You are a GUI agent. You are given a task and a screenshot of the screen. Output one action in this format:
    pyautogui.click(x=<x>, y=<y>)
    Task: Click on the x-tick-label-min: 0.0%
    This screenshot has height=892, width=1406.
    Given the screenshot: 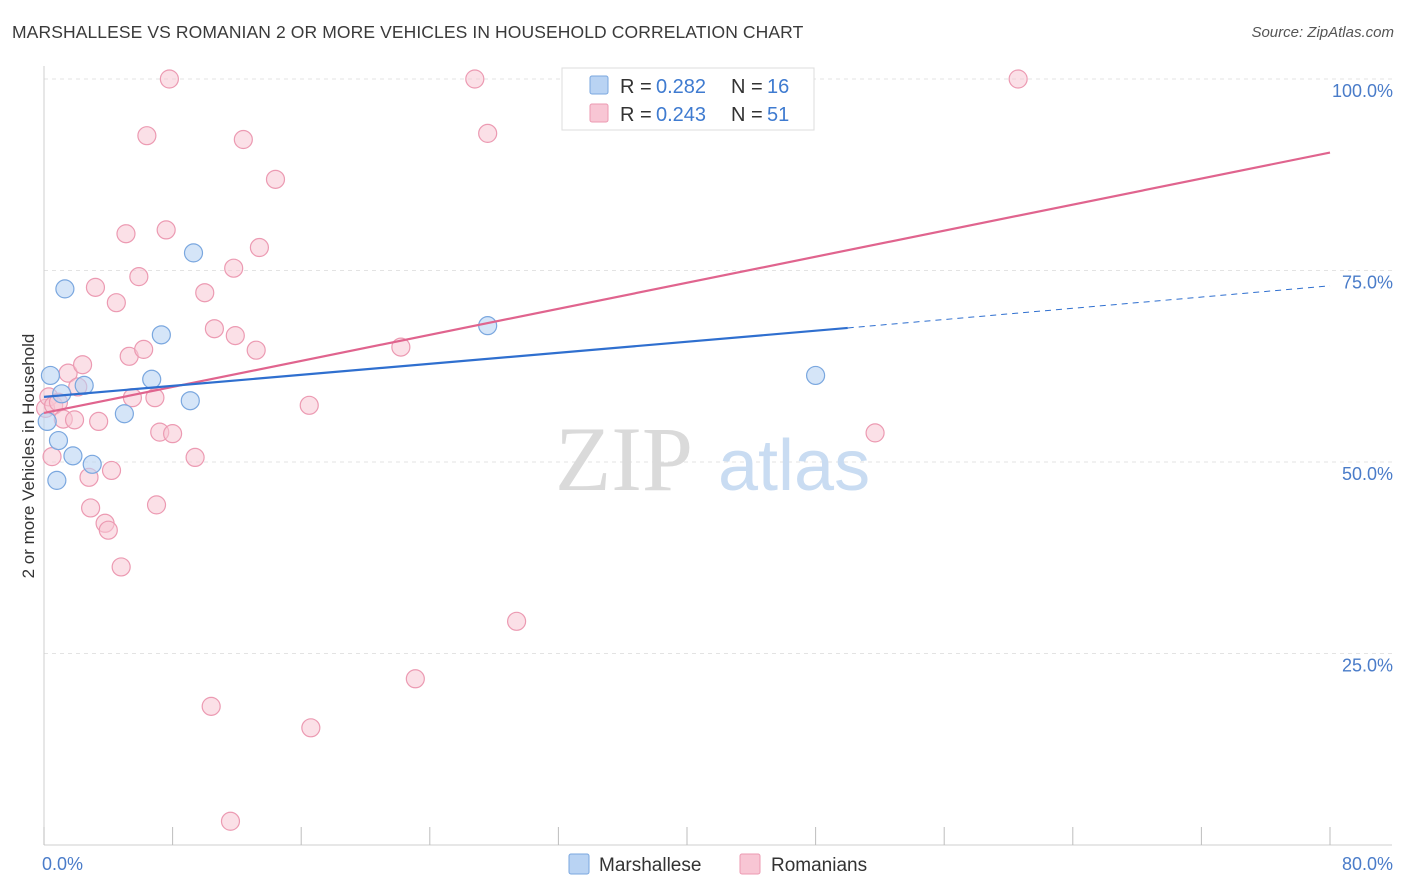 What is the action you would take?
    pyautogui.click(x=62, y=864)
    